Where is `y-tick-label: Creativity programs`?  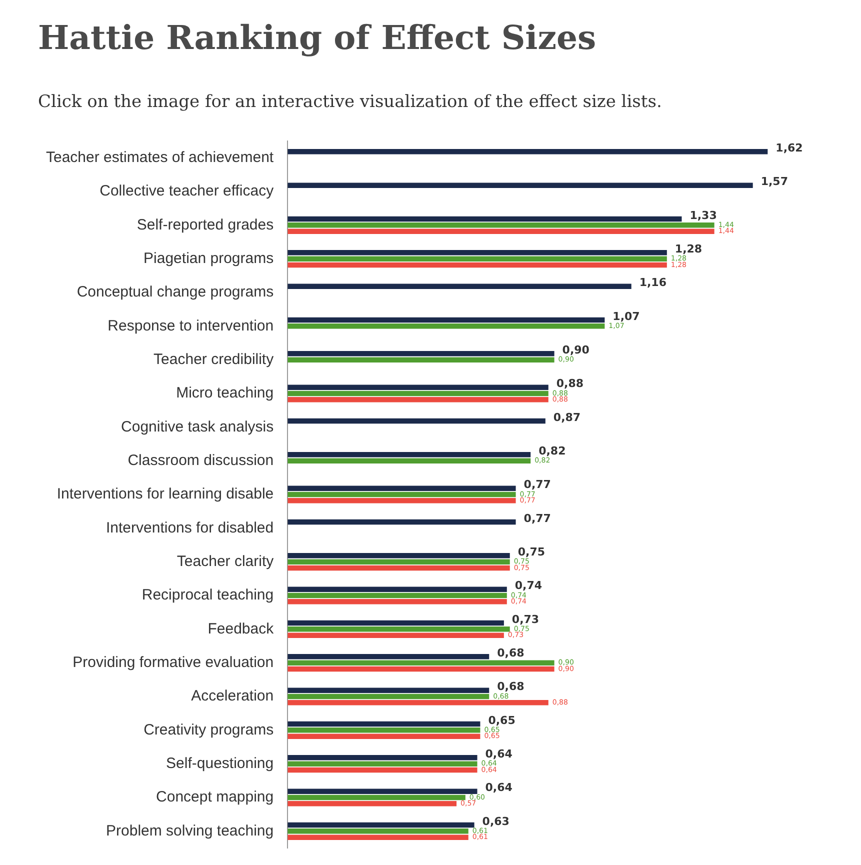 y-tick-label: Creativity programs is located at coordinates (209, 729).